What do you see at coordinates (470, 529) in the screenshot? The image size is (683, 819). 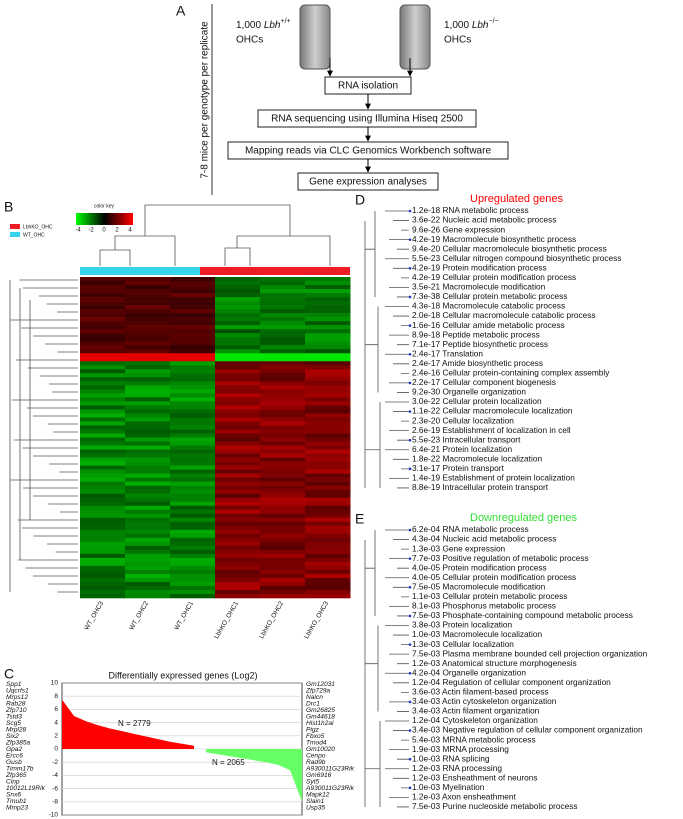 I see `go-term: 6.2e-04 RNA metabolic process` at bounding box center [470, 529].